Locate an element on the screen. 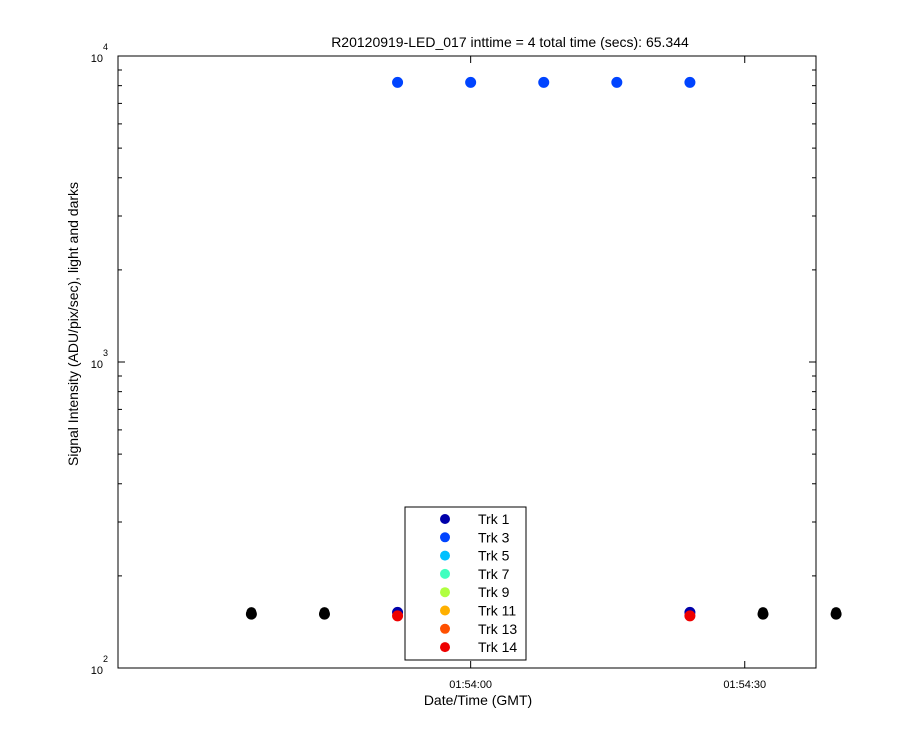  y-tick-exponent: 3 is located at coordinates (105, 353).